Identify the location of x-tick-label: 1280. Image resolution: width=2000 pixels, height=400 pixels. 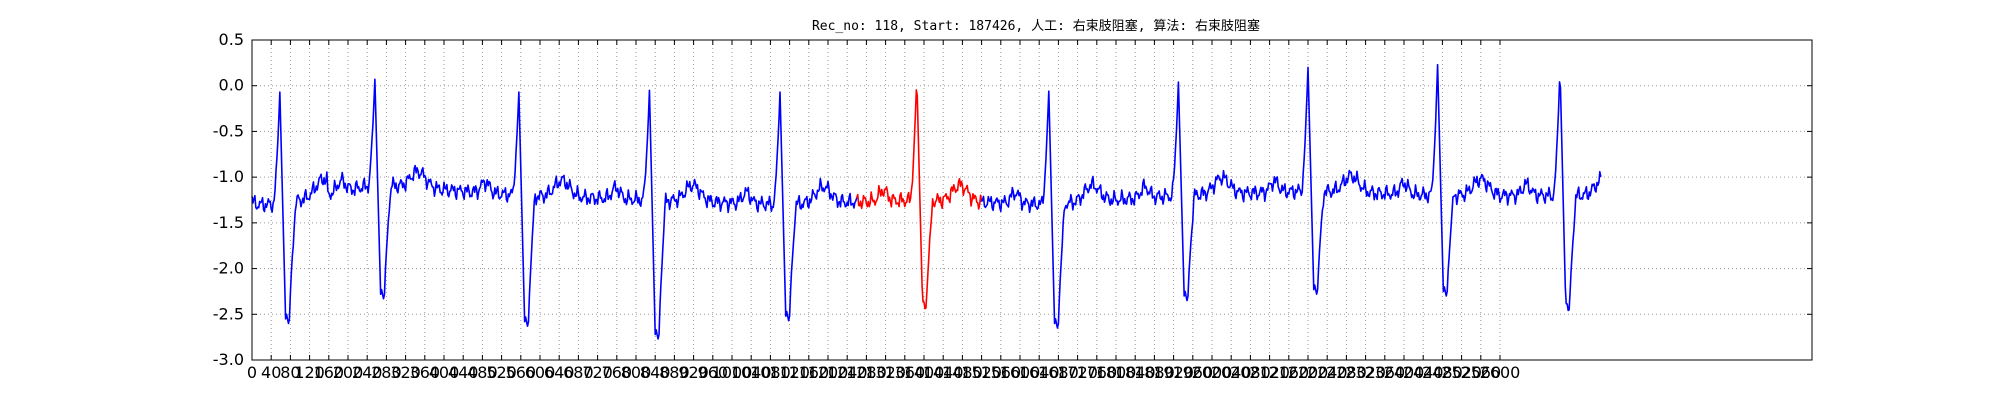
(866, 372).